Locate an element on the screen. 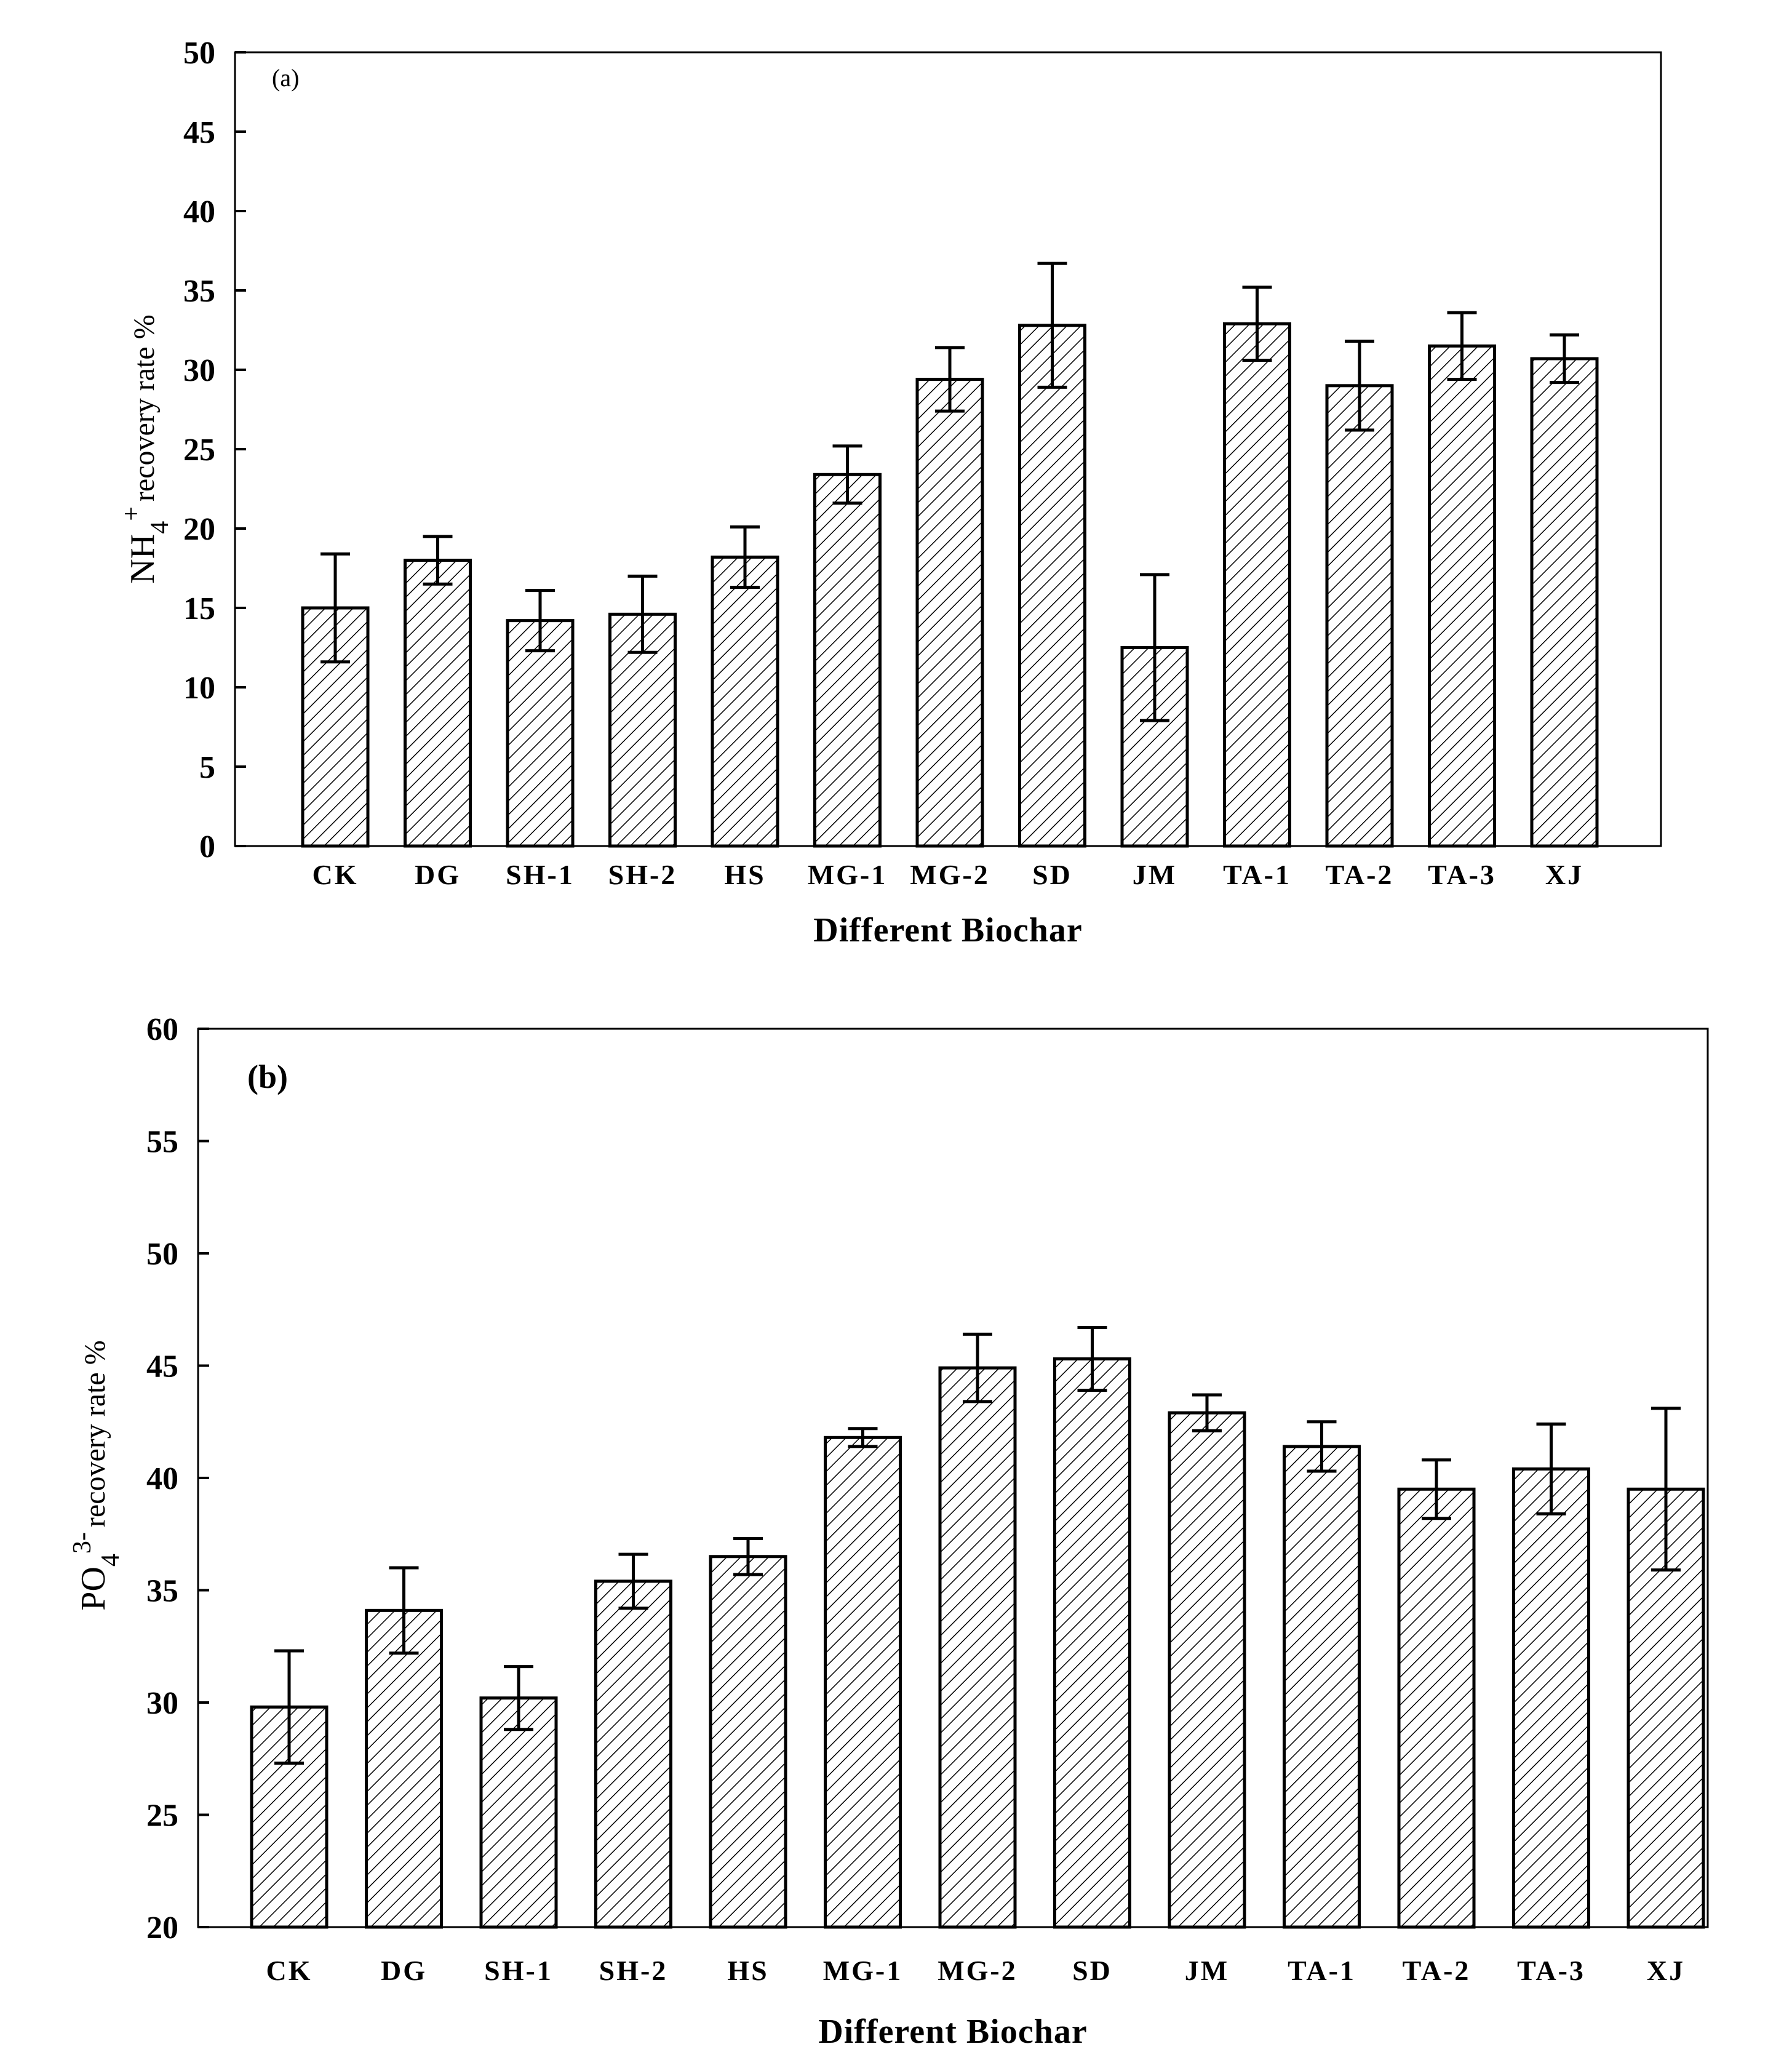 The image size is (1792, 2068). y-tick-label: 55 is located at coordinates (162, 1142).